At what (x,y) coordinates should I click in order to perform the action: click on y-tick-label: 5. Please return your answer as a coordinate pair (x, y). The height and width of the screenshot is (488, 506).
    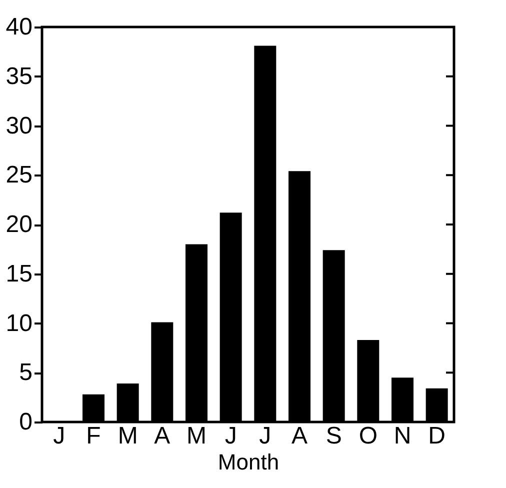
    Looking at the image, I should click on (25, 372).